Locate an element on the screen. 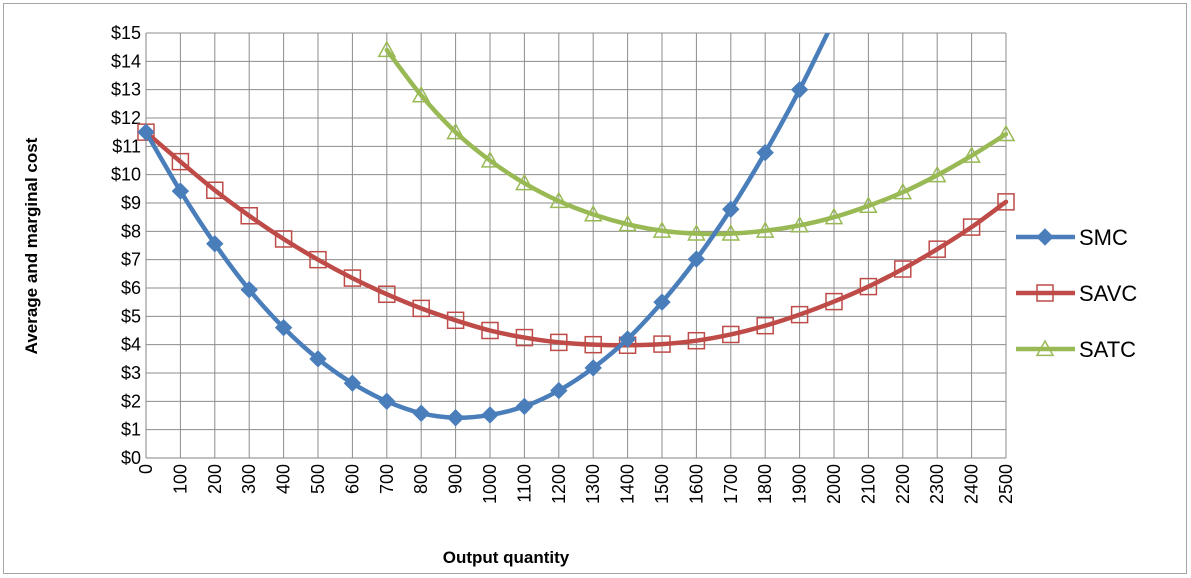  legend-item-satc: SATC is located at coordinates (1076, 349).